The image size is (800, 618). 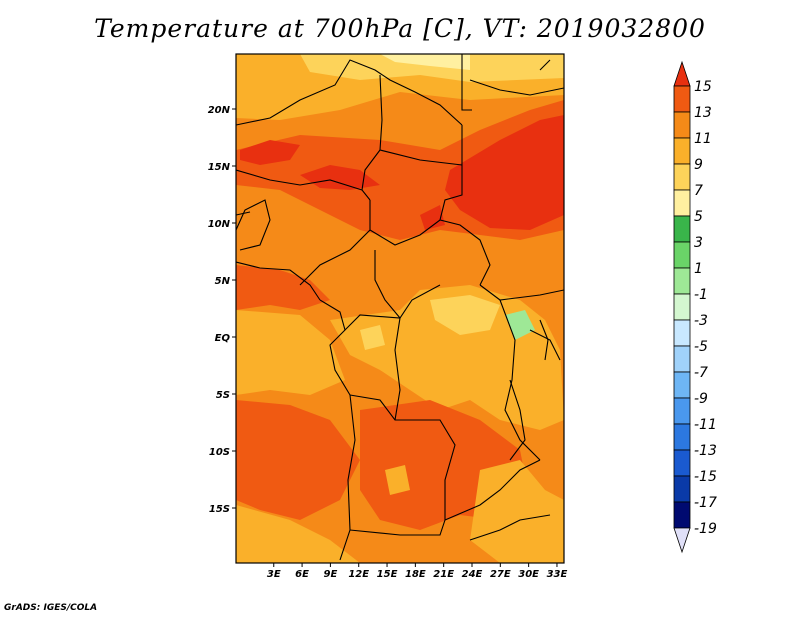 I want to click on lon-tick-label: 18E, so click(x=415, y=574).